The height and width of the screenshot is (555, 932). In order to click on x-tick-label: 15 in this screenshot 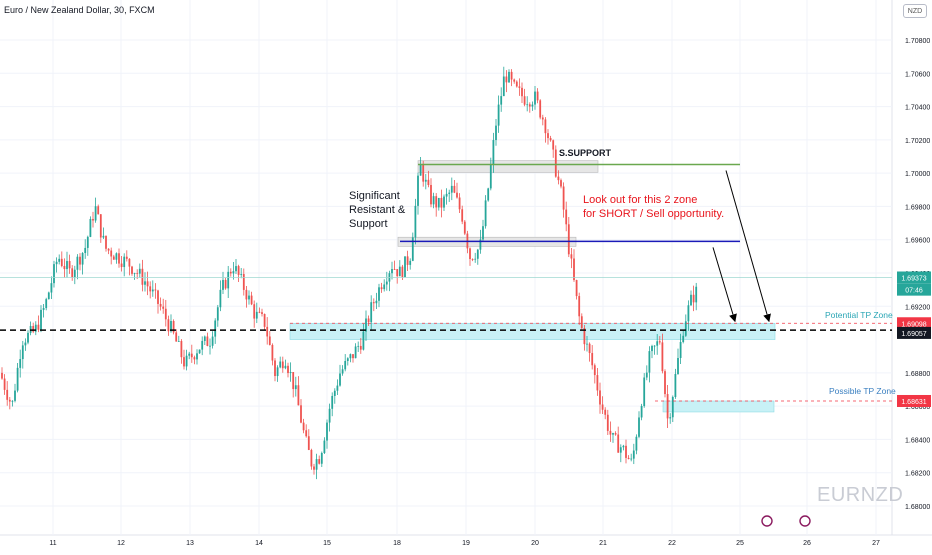, I will do `click(327, 543)`.